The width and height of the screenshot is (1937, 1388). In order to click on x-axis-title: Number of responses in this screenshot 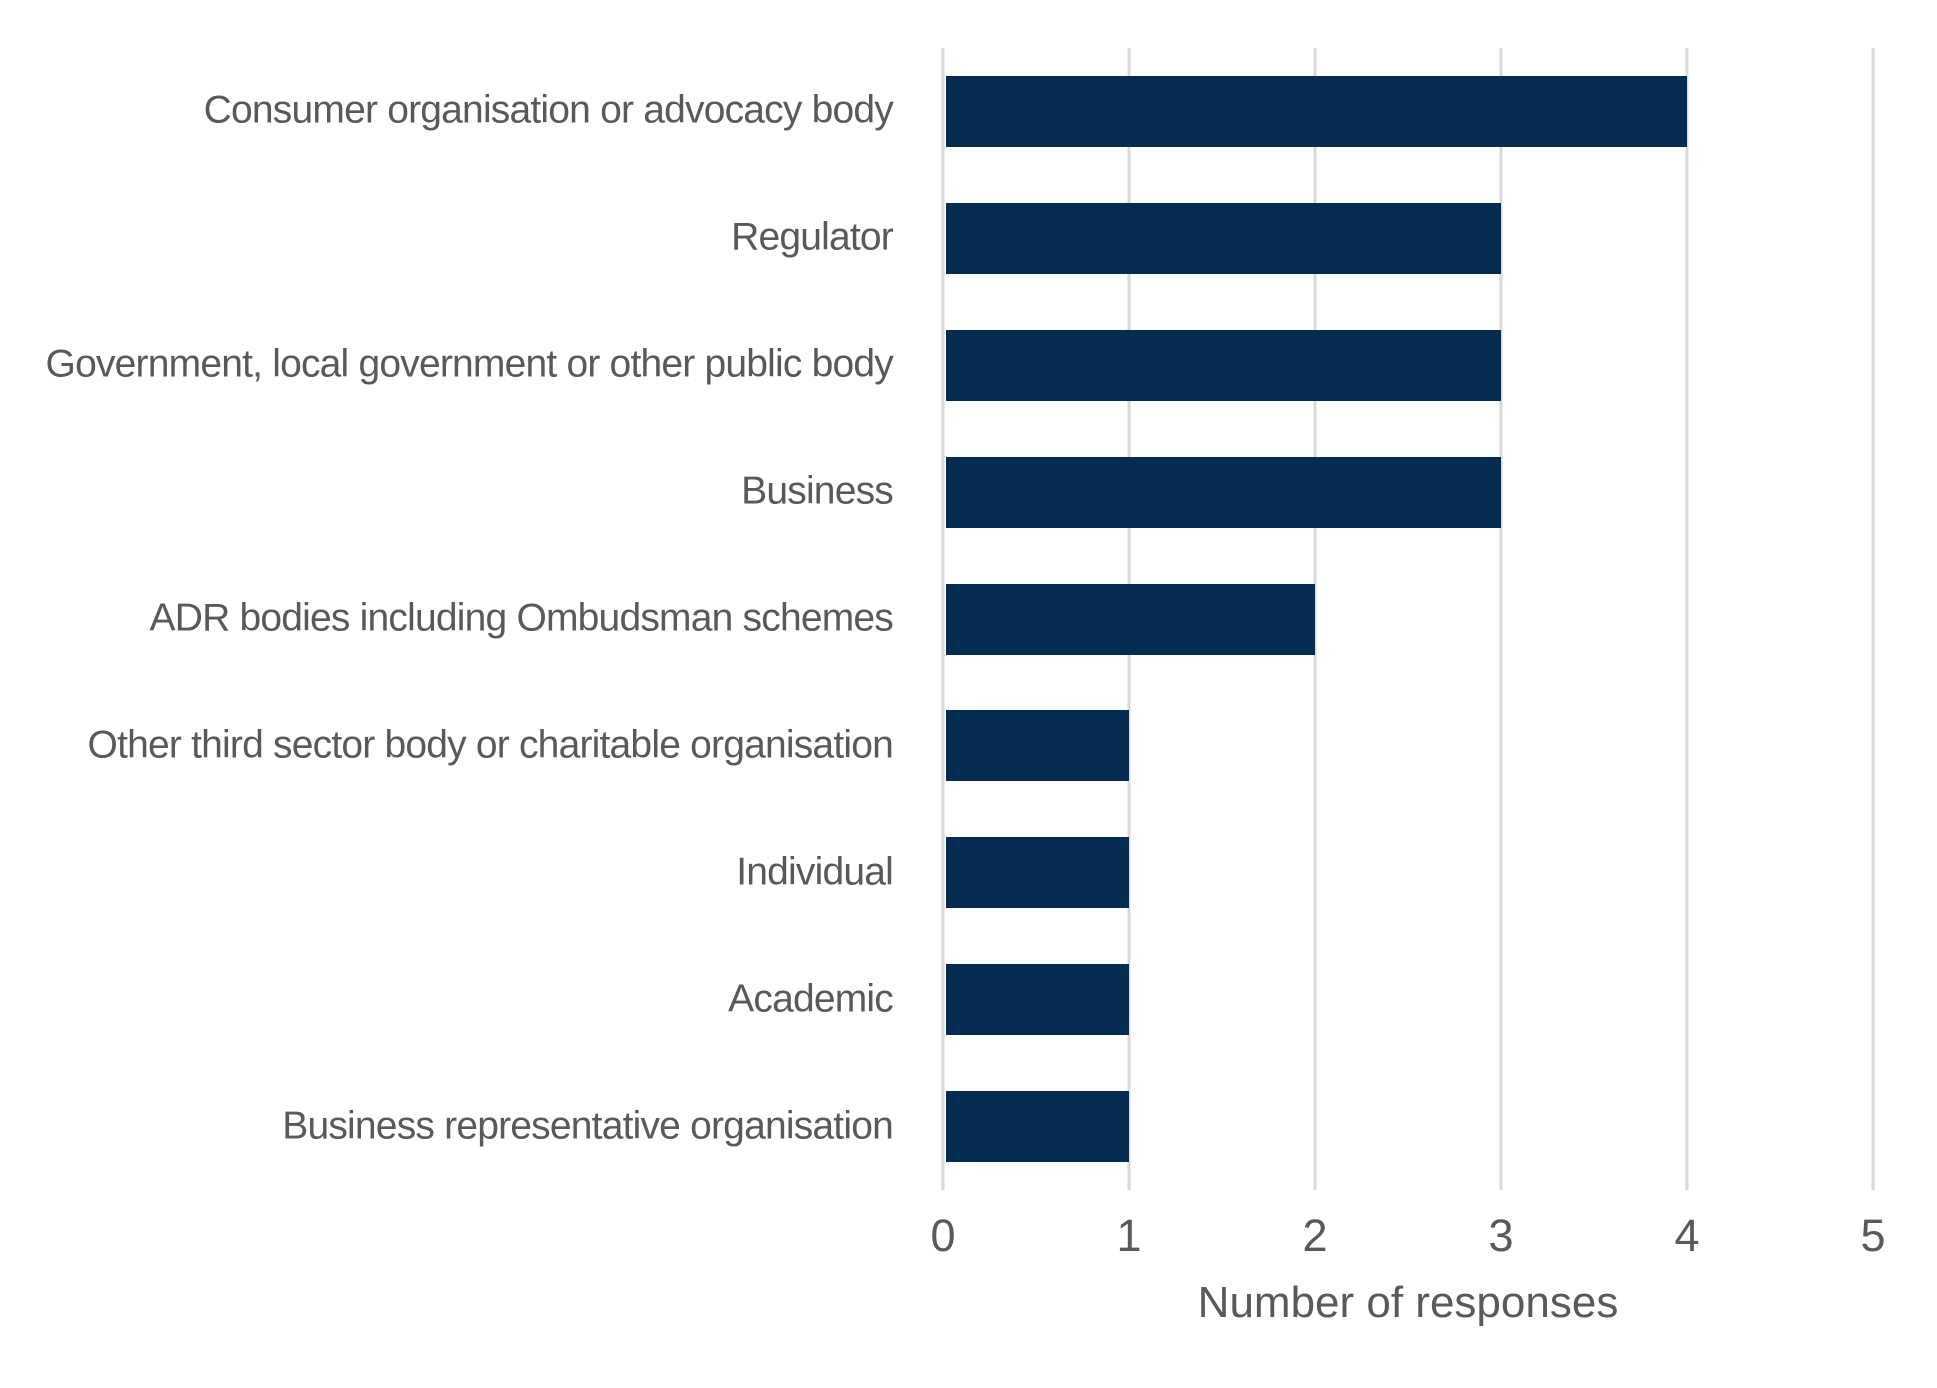, I will do `click(1408, 1302)`.